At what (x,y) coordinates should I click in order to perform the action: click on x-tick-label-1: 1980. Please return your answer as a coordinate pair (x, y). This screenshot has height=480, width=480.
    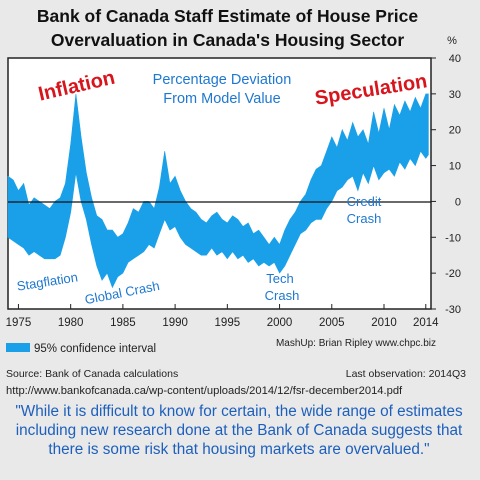
    Looking at the image, I should click on (71, 323).